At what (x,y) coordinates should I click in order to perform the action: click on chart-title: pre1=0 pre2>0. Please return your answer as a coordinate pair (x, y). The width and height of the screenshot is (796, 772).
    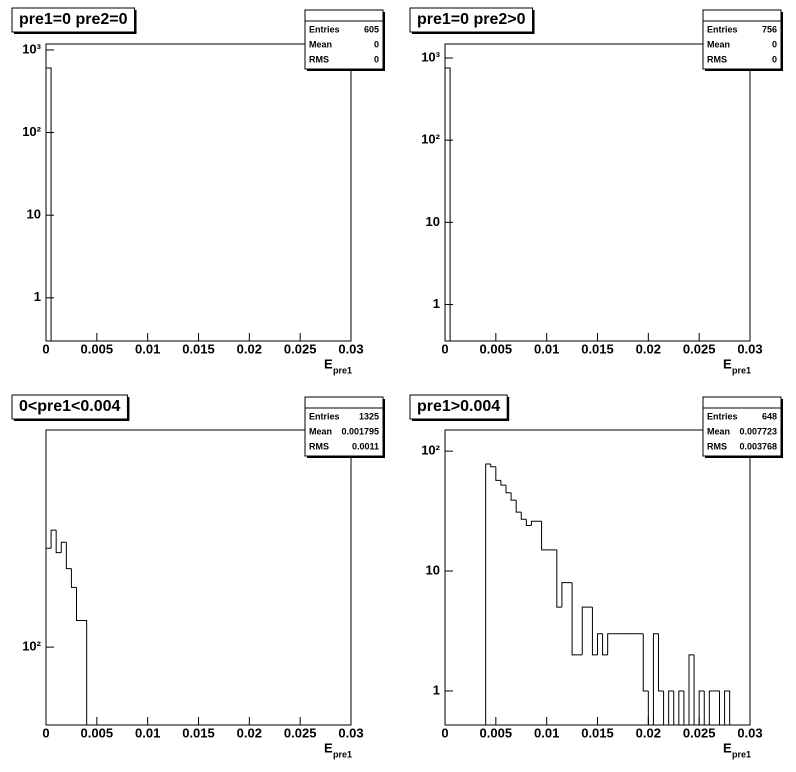
    Looking at the image, I should click on (471, 19).